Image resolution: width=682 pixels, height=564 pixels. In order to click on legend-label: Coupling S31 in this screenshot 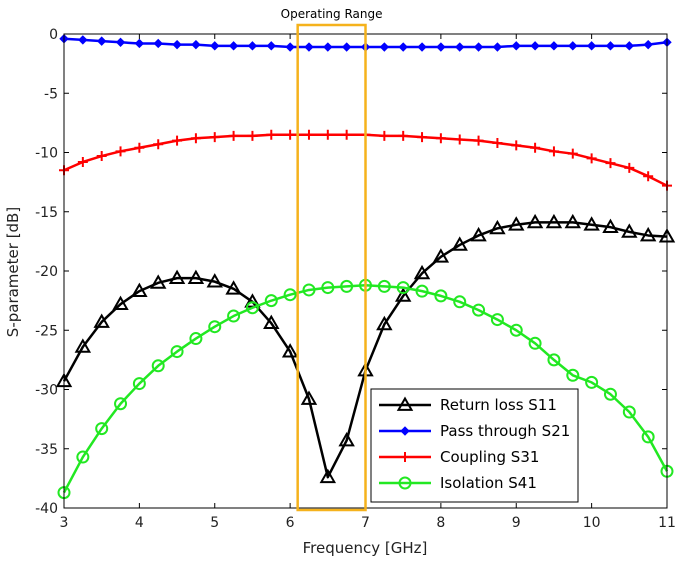, I will do `click(489, 457)`.